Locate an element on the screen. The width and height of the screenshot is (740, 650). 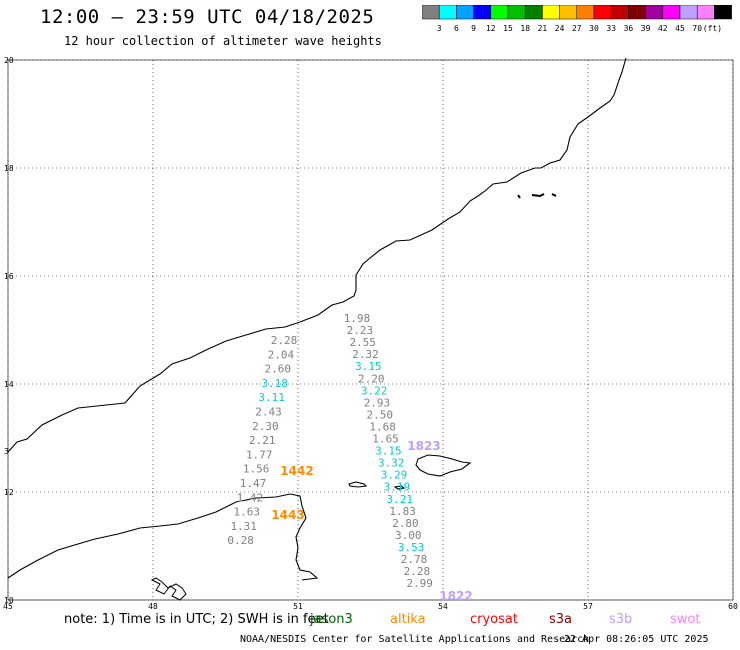
swh-value: 2.04 is located at coordinates (281, 354).